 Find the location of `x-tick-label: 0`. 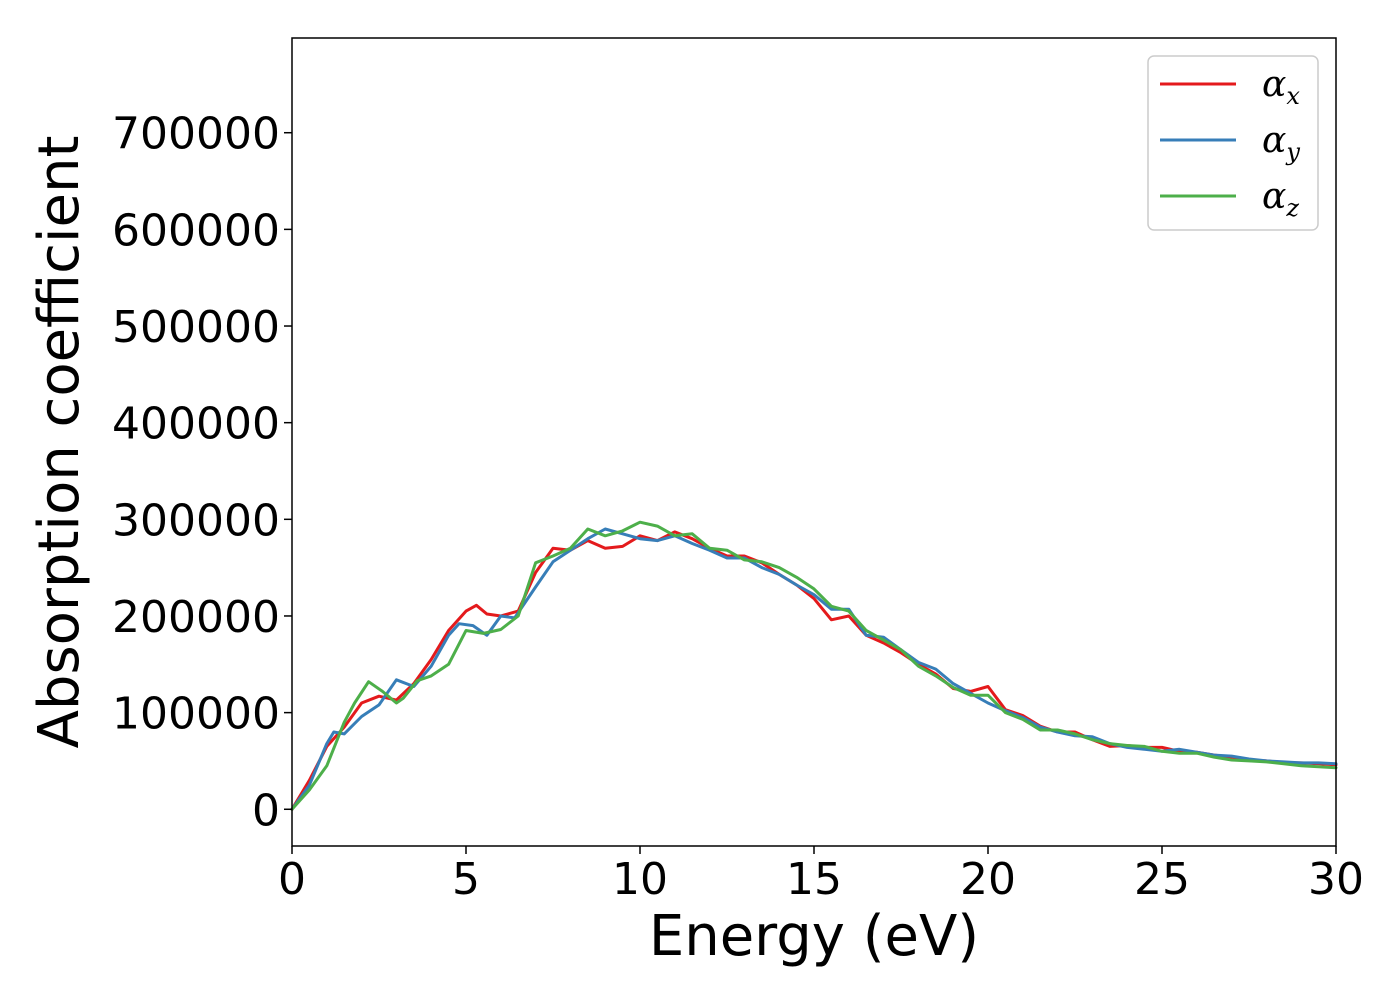

x-tick-label: 0 is located at coordinates (292, 879).